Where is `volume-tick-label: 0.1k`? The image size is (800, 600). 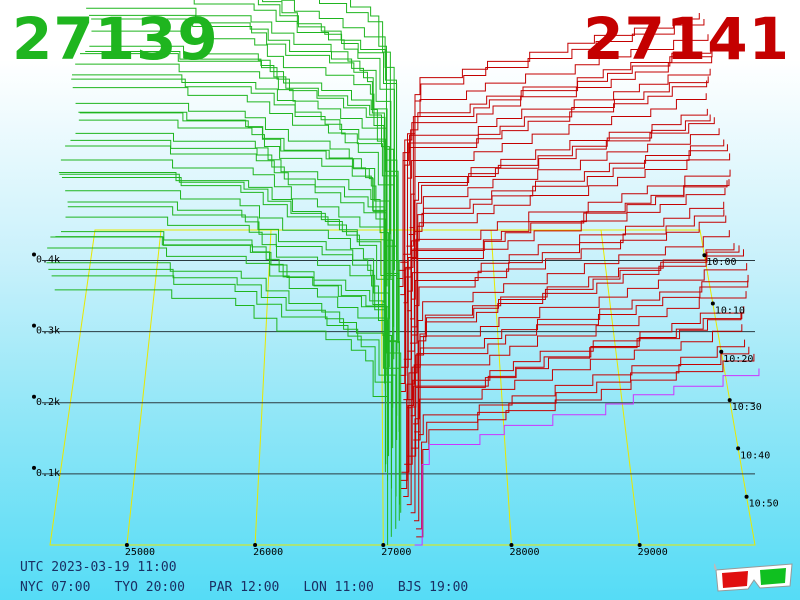 volume-tick-label: 0.1k is located at coordinates (48, 473).